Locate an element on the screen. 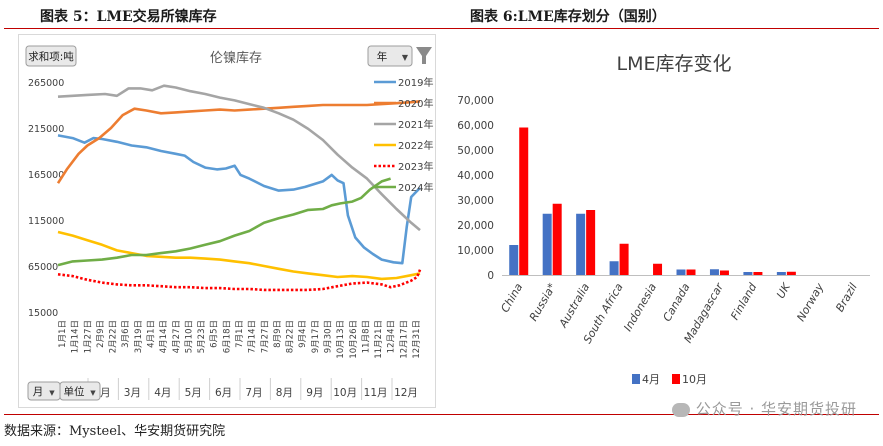 This screenshot has height=446, width=883. y-tick-label: 15000 is located at coordinates (43, 313).